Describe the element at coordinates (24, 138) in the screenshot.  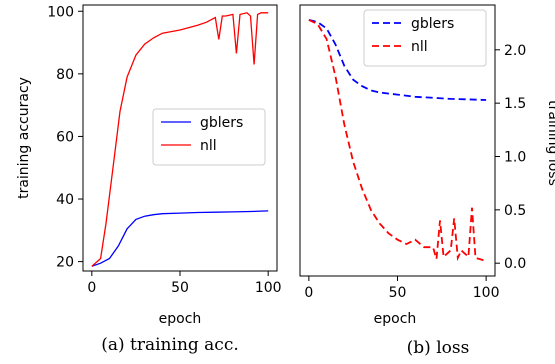
I see `accuracy-y-axis-label: training accuracy` at that location.